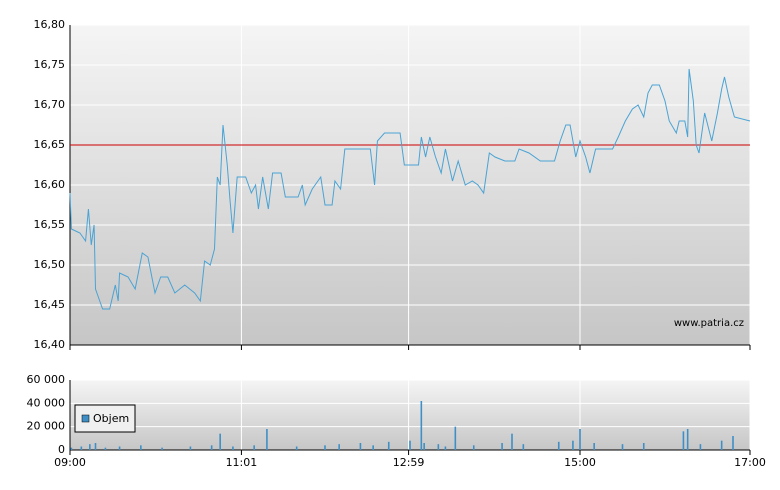 This screenshot has height=490, width=780. Describe the element at coordinates (242, 462) in the screenshot. I see `x-tick-label: 11:01` at that location.